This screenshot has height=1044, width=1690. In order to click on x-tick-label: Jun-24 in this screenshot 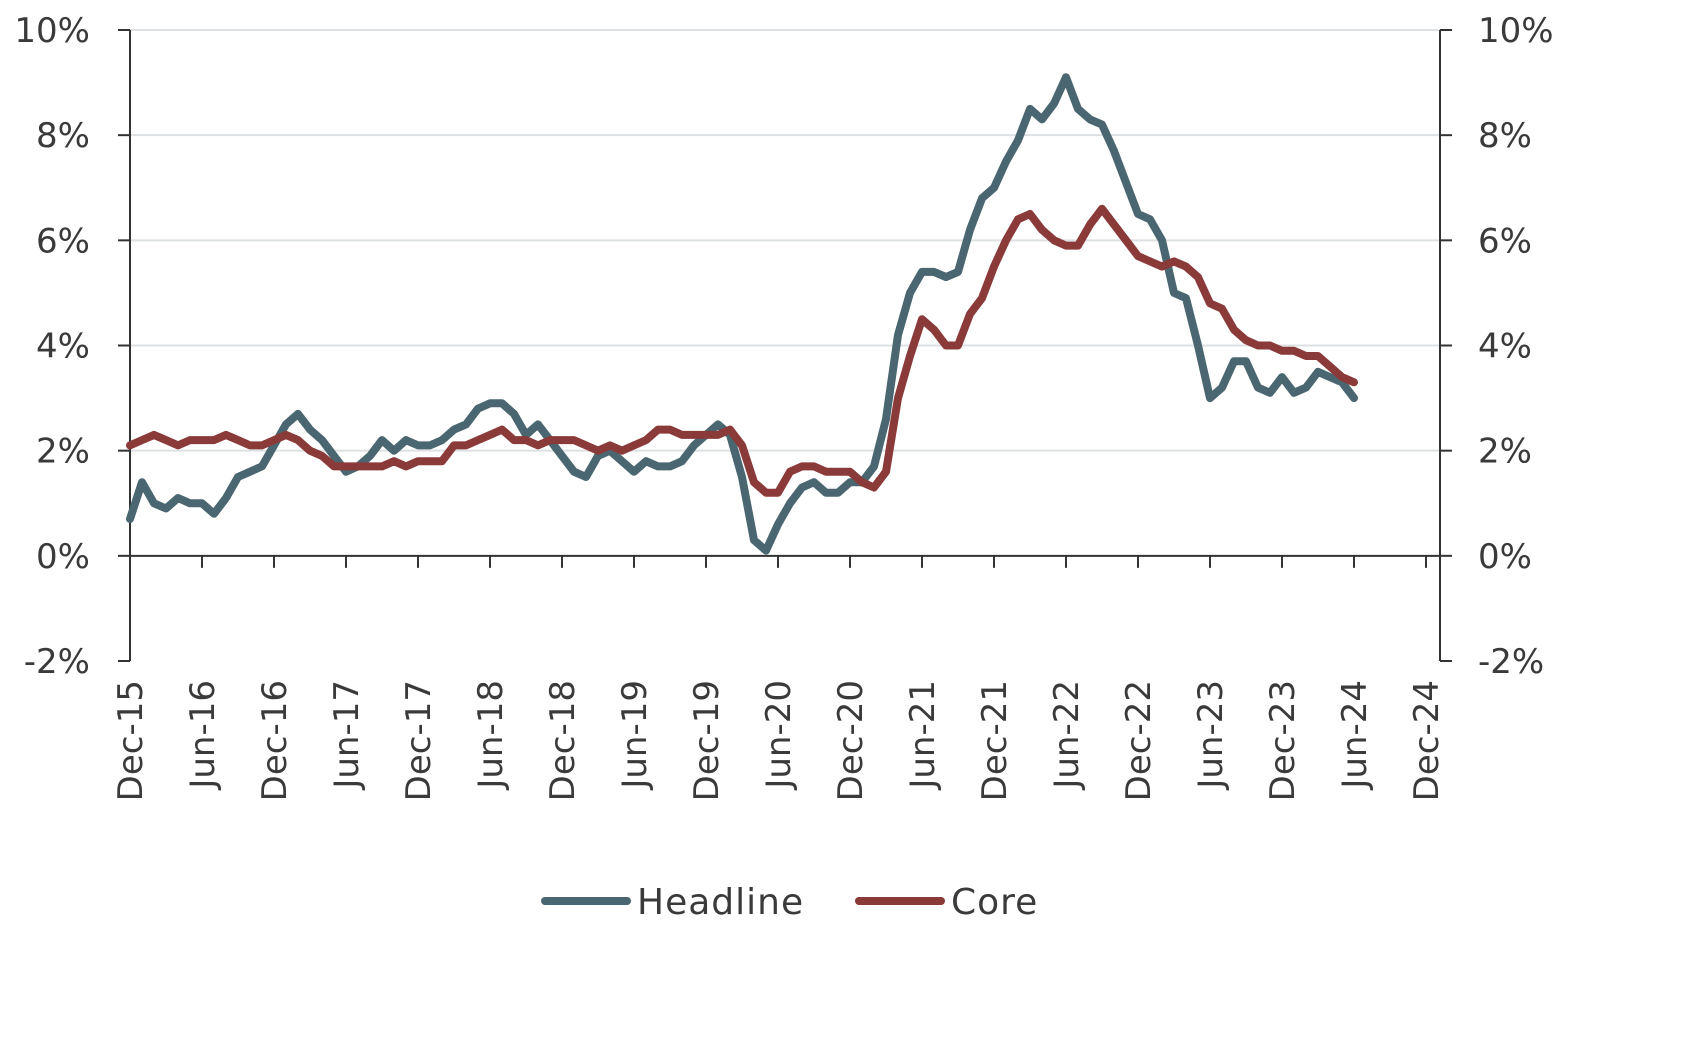, I will do `click(1355, 735)`.